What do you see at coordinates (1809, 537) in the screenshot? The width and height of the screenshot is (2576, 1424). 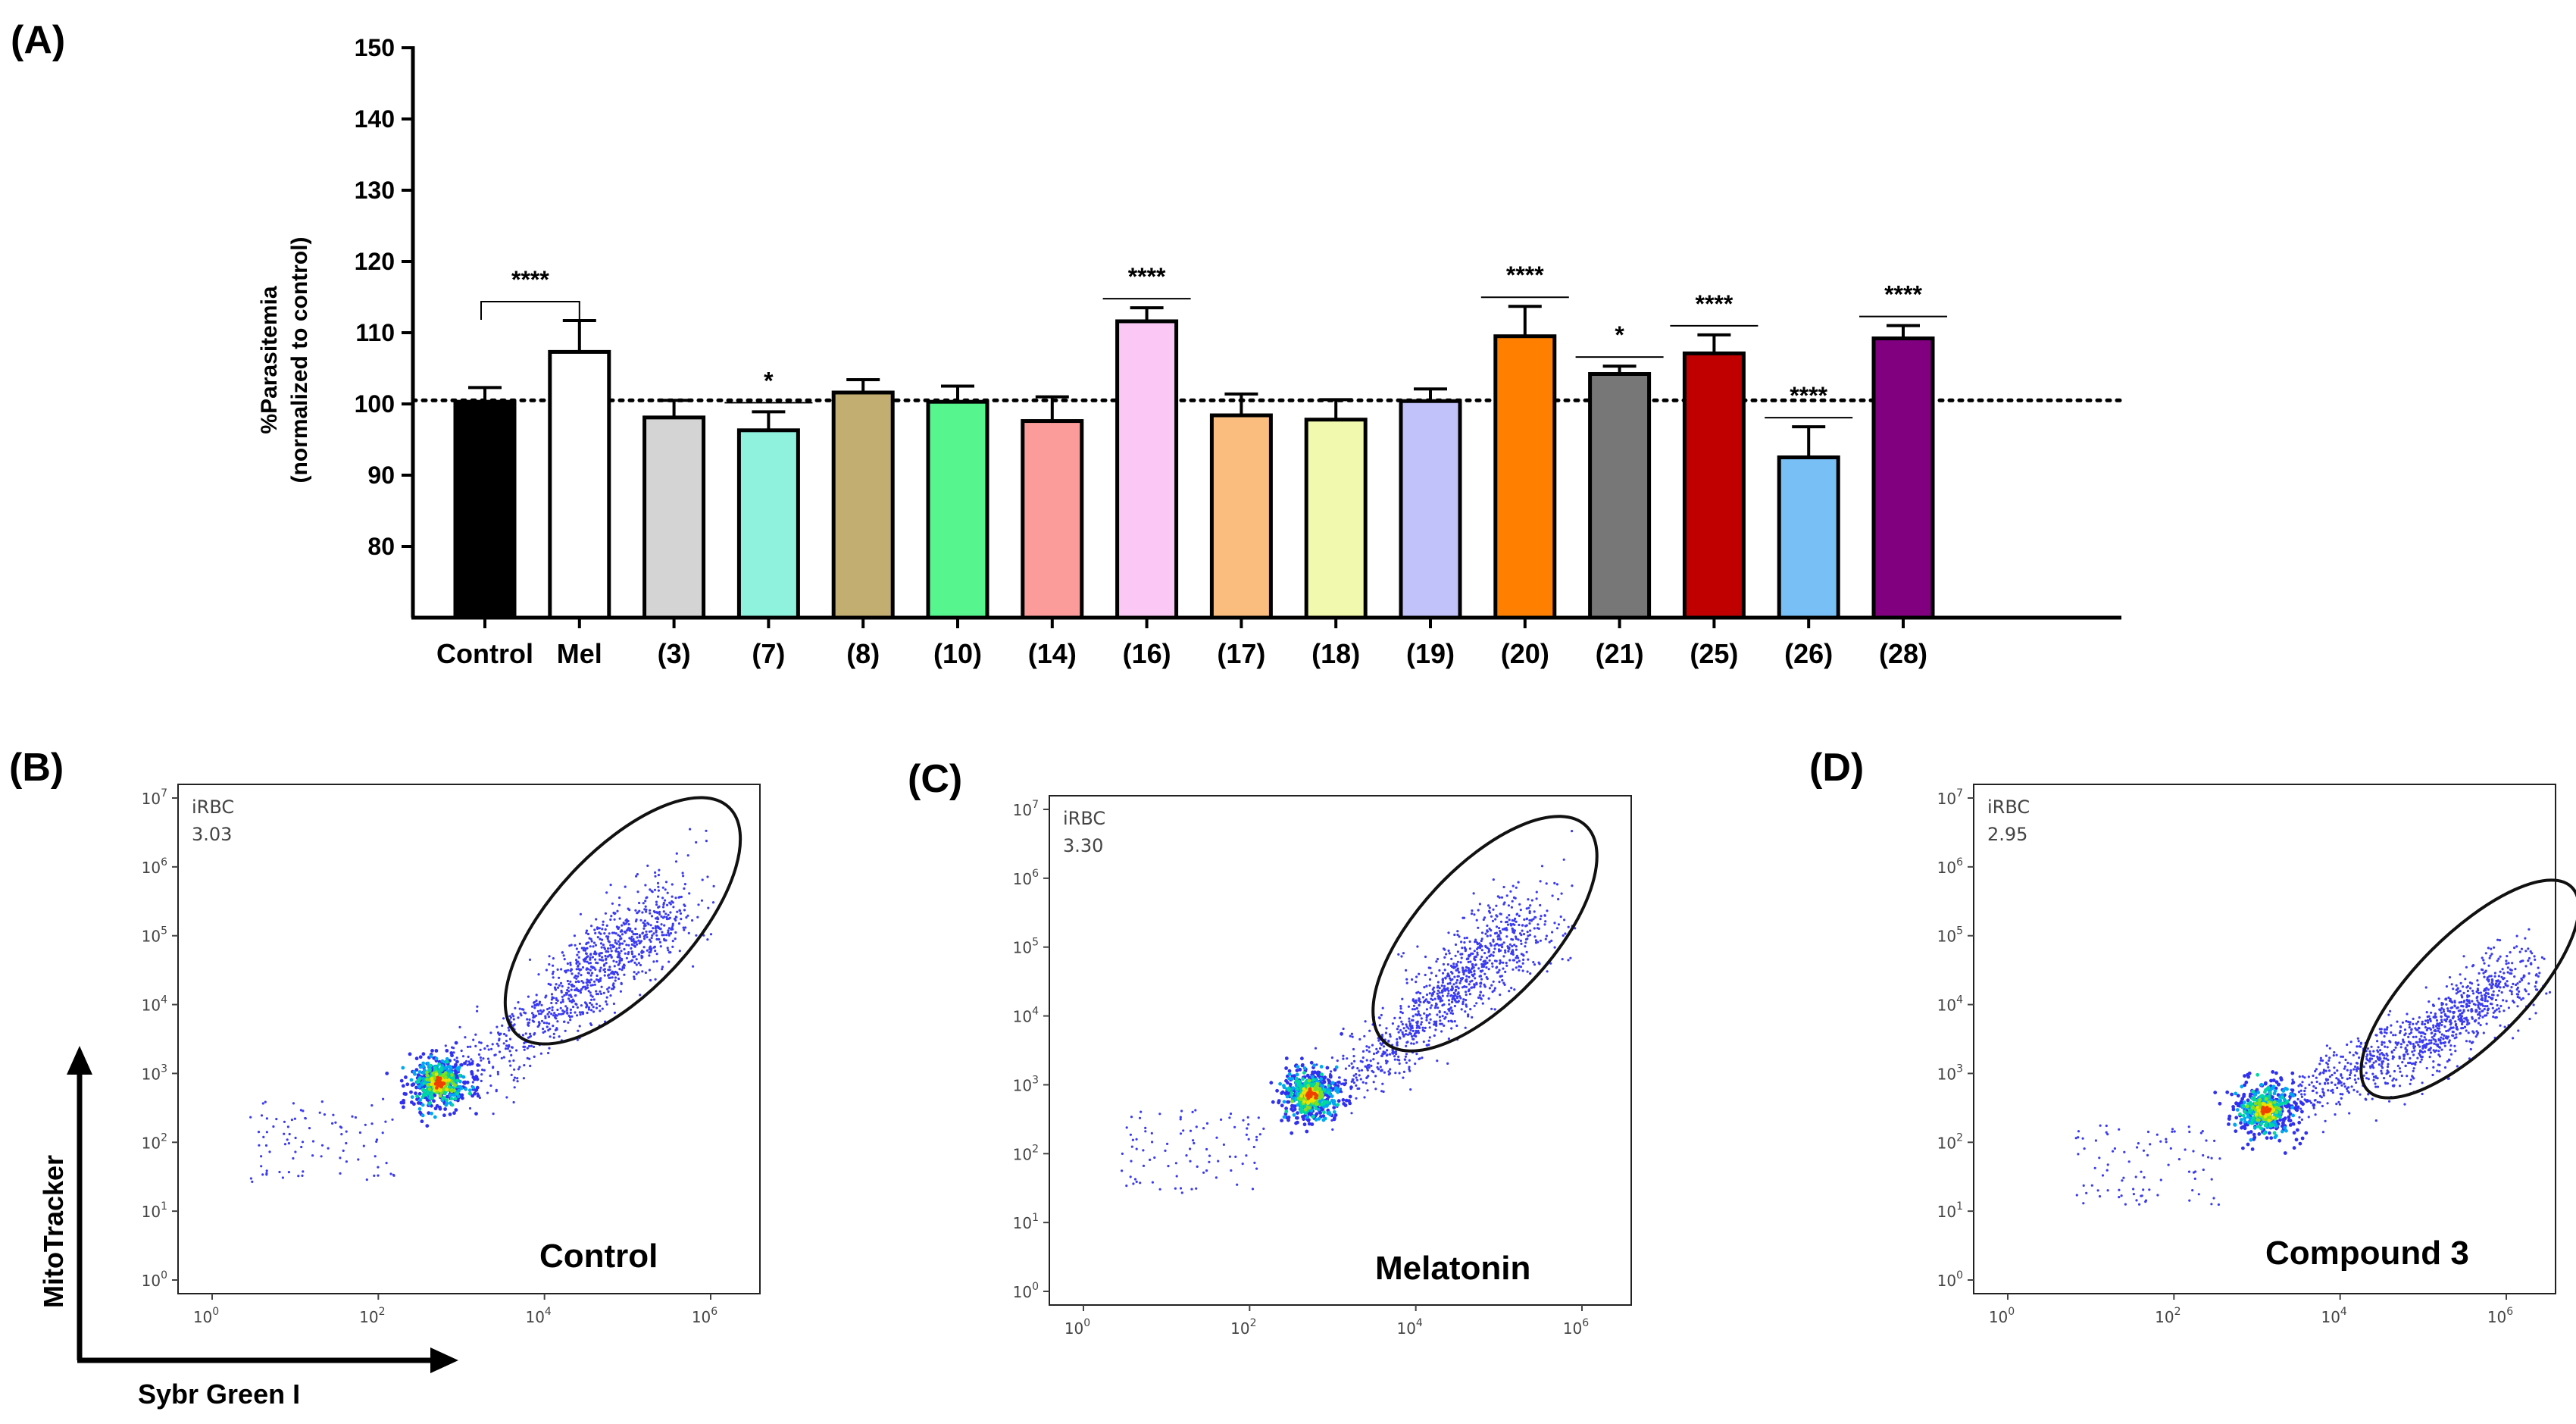 I see `bar` at bounding box center [1809, 537].